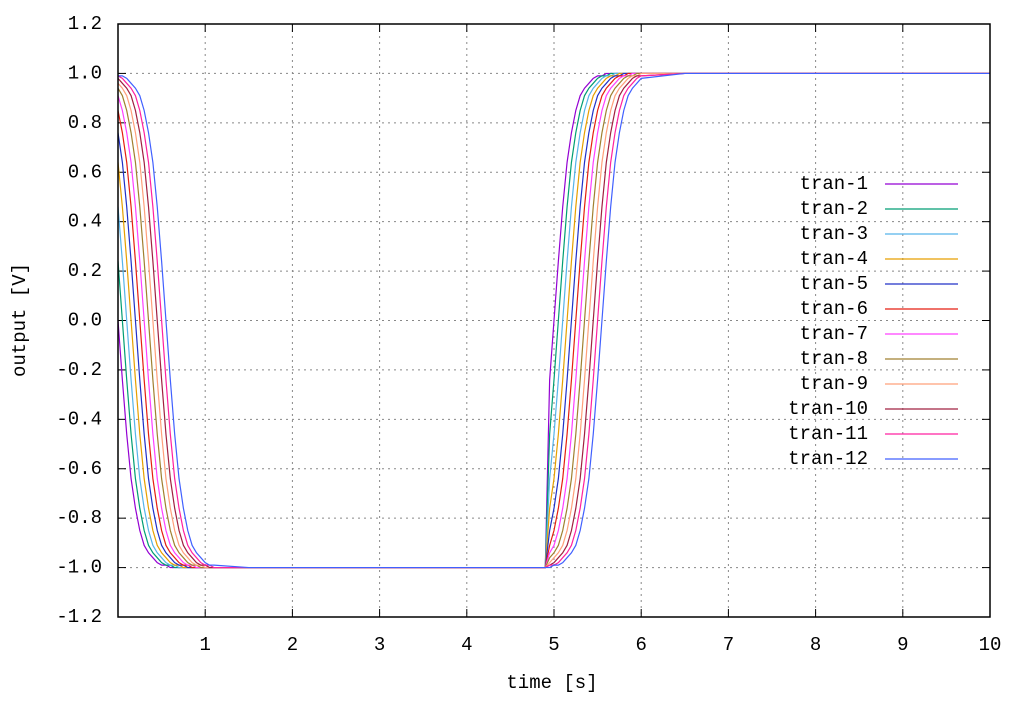 This screenshot has width=1024, height=720. What do you see at coordinates (834, 309) in the screenshot?
I see `legend-label: tran-6` at bounding box center [834, 309].